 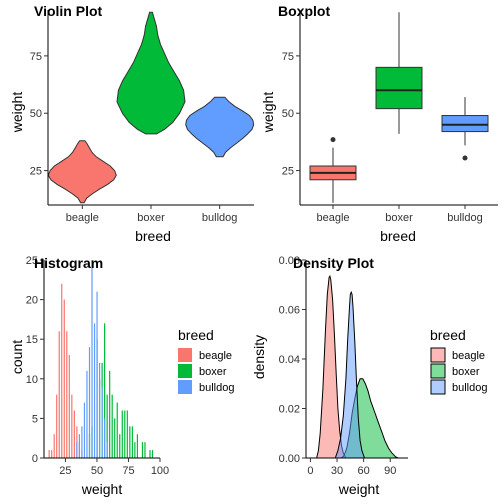 What do you see at coordinates (153, 236) in the screenshot?
I see `violin-xlabel: breed` at bounding box center [153, 236].